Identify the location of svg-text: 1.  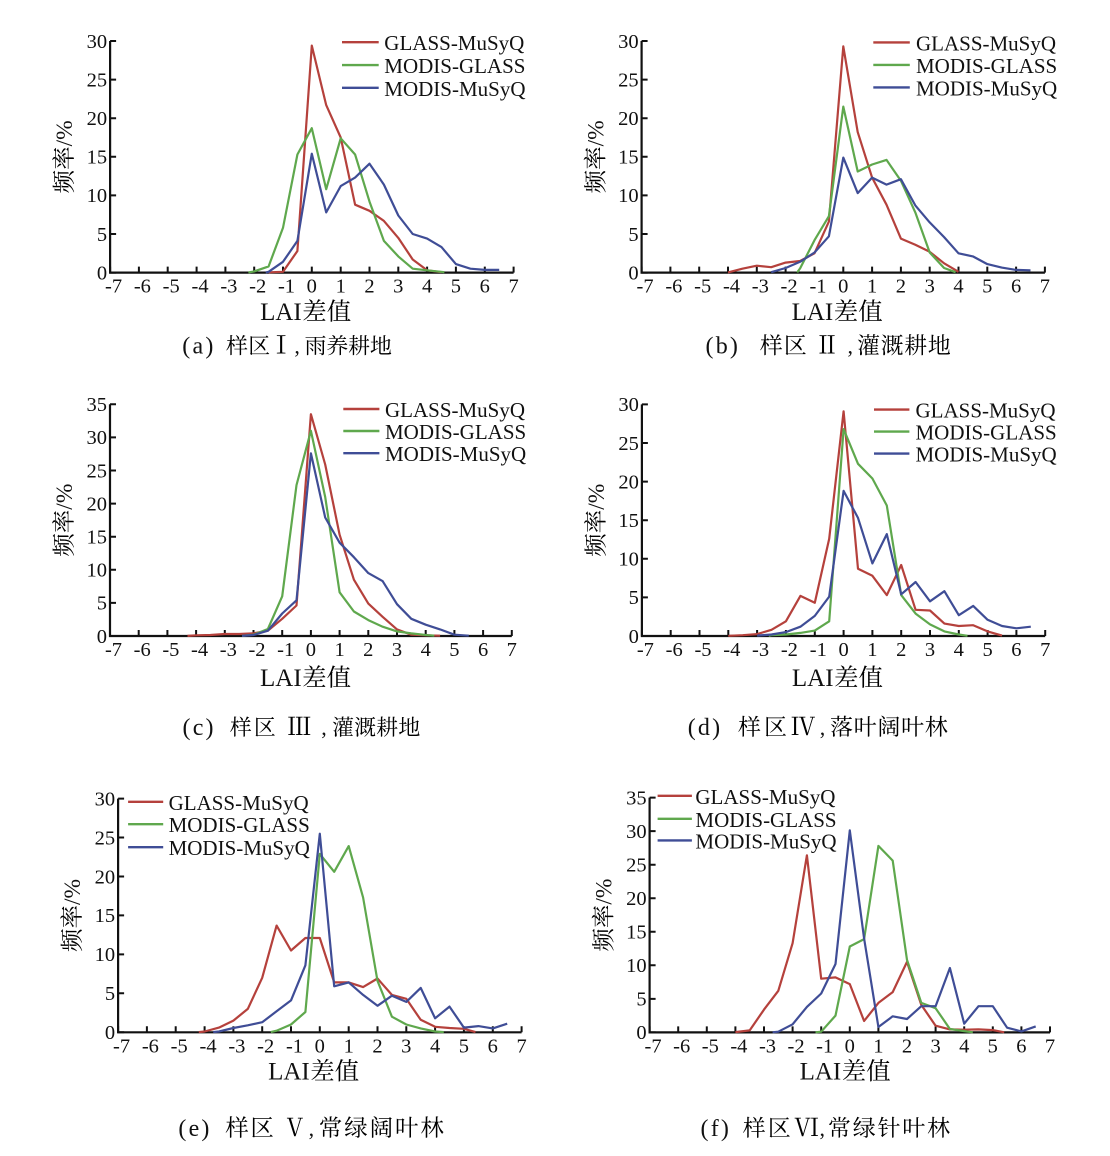
(341, 287).